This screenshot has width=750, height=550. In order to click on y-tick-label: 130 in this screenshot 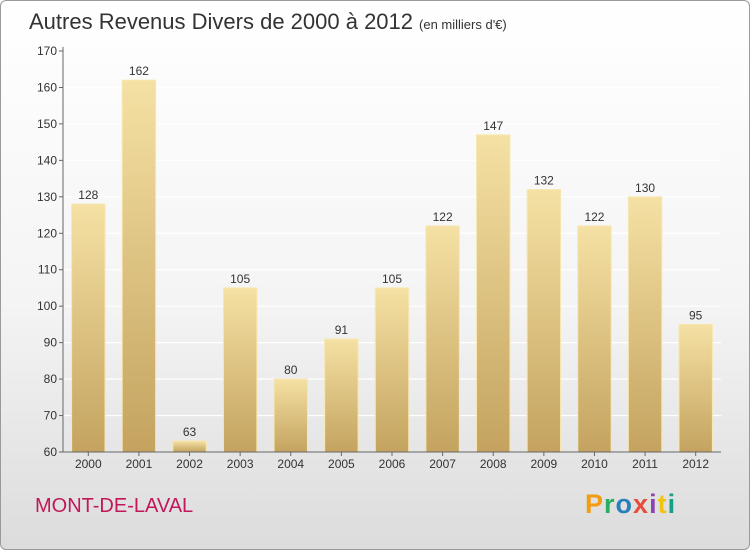, I will do `click(47, 197)`.